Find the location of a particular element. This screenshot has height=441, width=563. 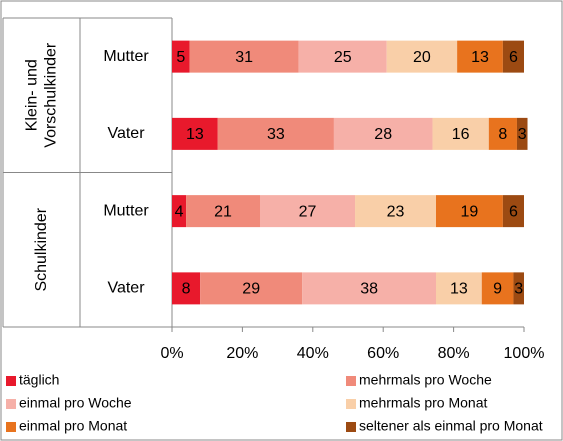

x-tick-label: 0% is located at coordinates (171, 353).